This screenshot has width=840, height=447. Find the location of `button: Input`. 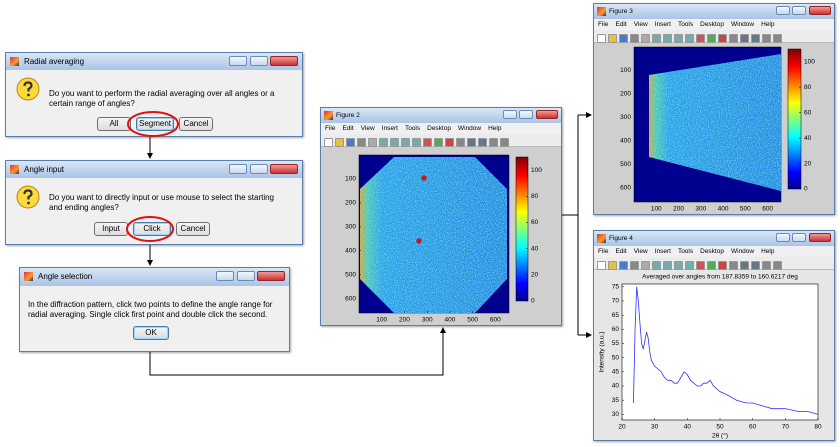

button: Input is located at coordinates (111, 229).